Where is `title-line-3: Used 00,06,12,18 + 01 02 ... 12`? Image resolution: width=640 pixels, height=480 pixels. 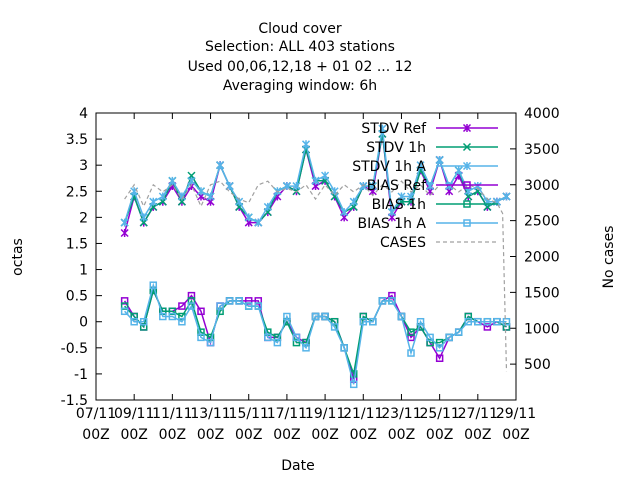
title-line-3: Used 00,06,12,18 + 01 02 ... 12 is located at coordinates (300, 67).